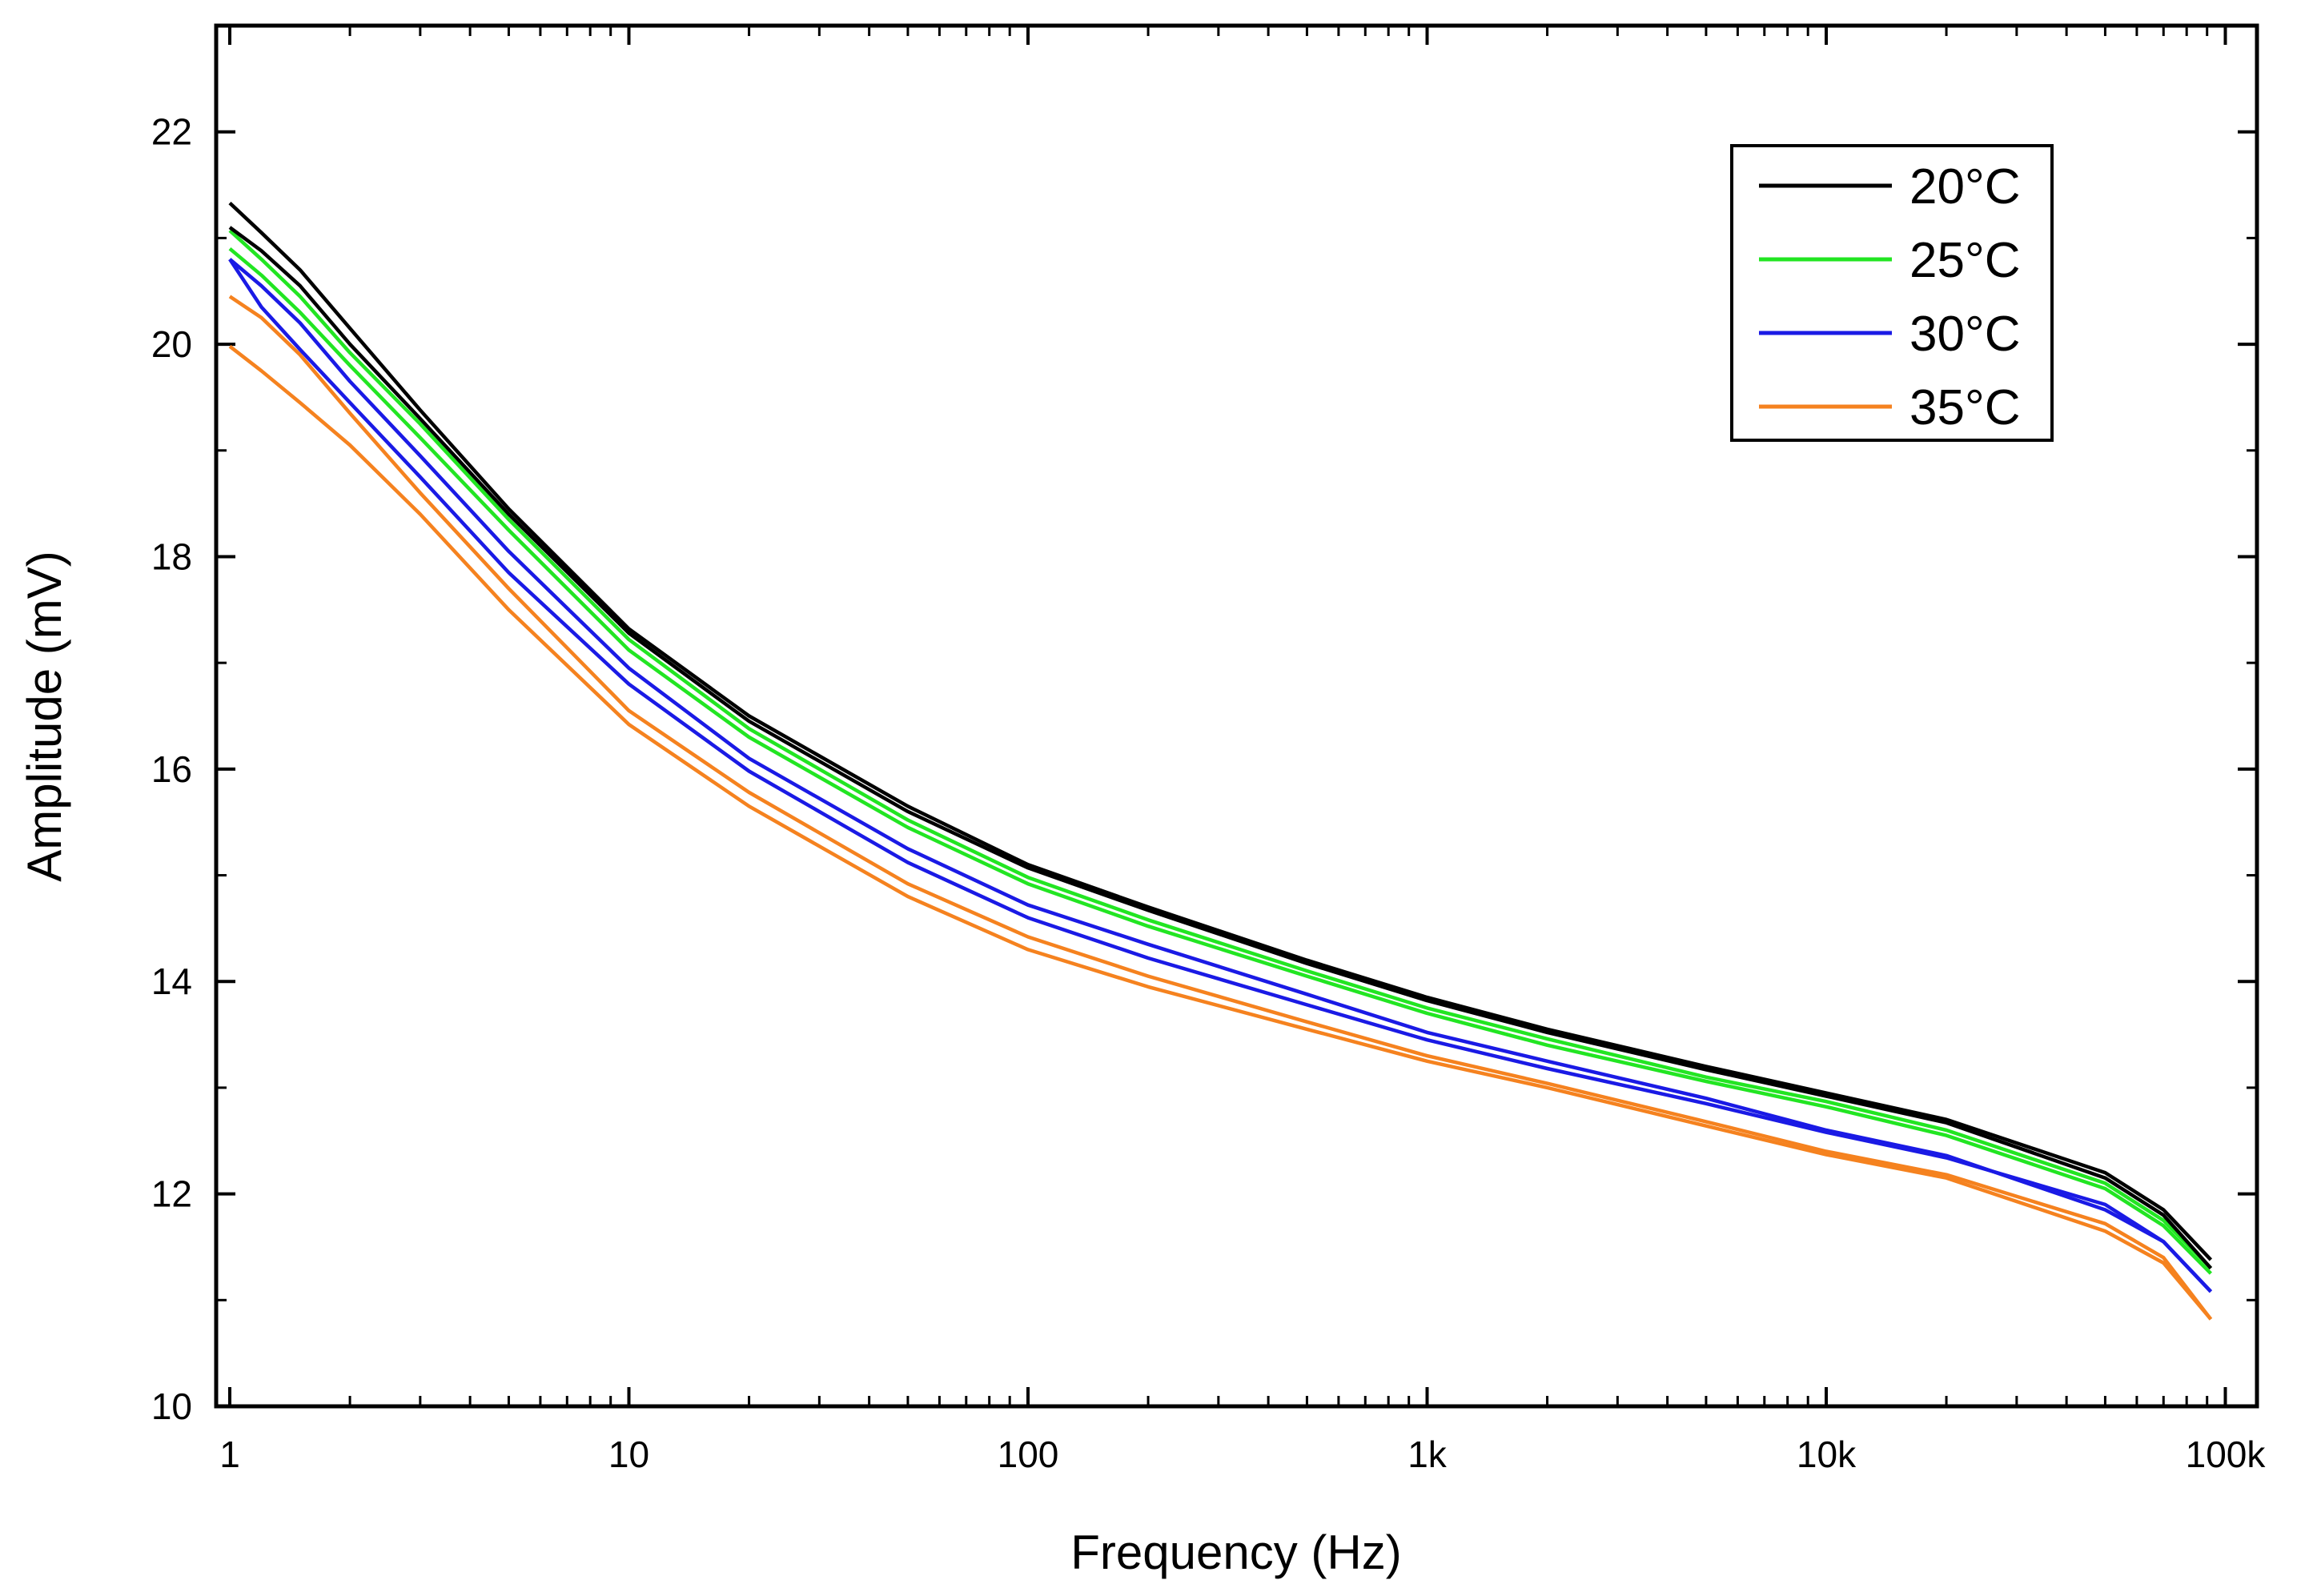 The height and width of the screenshot is (1596, 2305). I want to click on x-tick-label: 1, so click(230, 1454).